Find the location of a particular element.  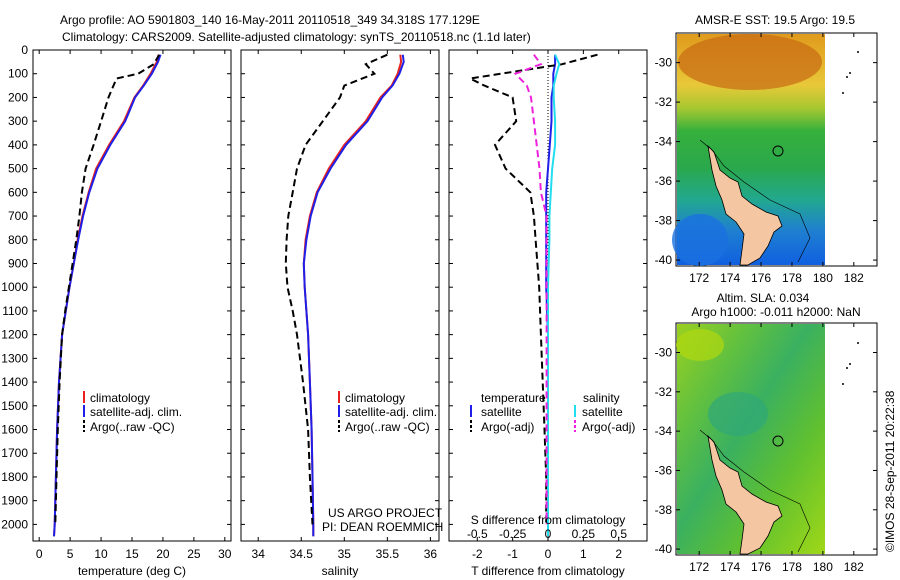

x-tick-label: 1 is located at coordinates (583, 554).